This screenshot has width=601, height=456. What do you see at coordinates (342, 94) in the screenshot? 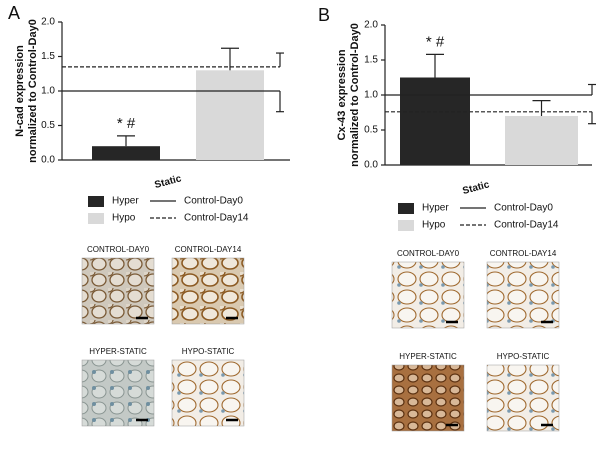
I see `y-axis-label: Cx-43 expression` at bounding box center [342, 94].